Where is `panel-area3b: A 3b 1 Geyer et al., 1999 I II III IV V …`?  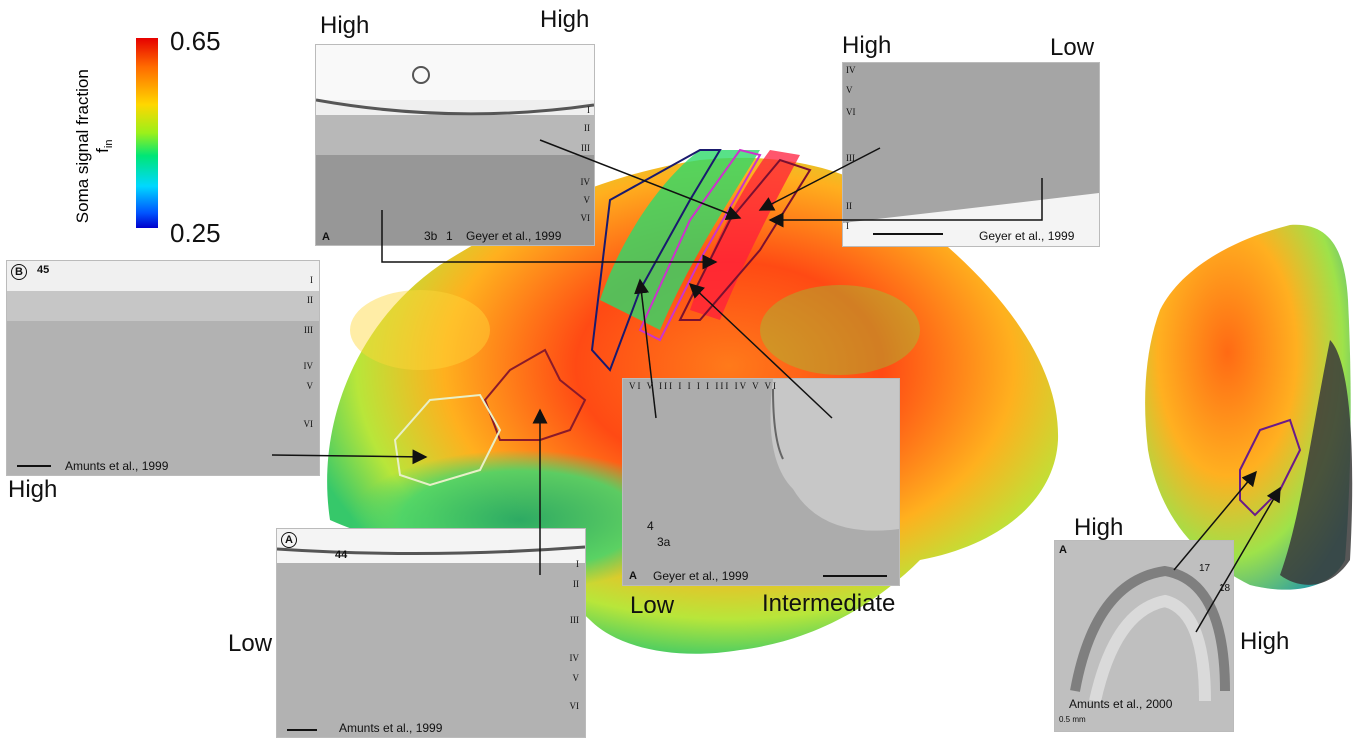 panel-area3b: A 3b 1 Geyer et al., 1999 I II III IV V … is located at coordinates (455, 145).